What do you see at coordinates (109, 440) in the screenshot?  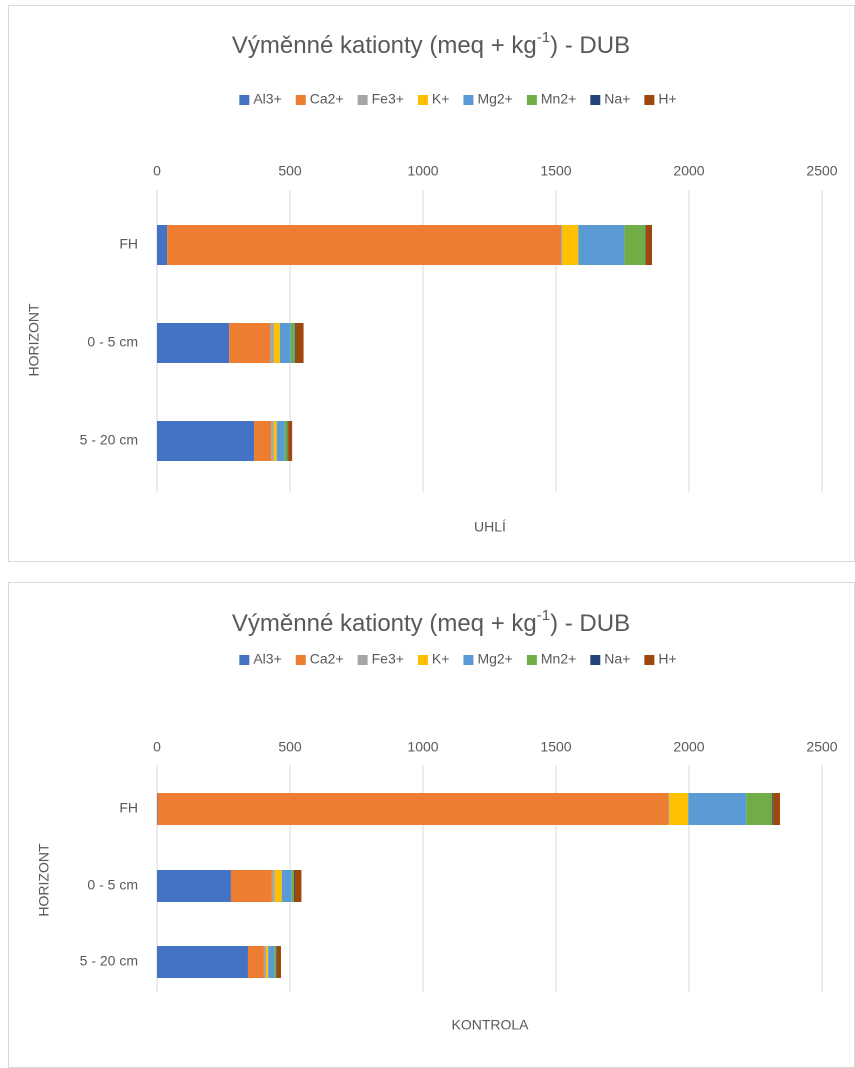 I see `y-tick-label: 5 - 20 cm` at bounding box center [109, 440].